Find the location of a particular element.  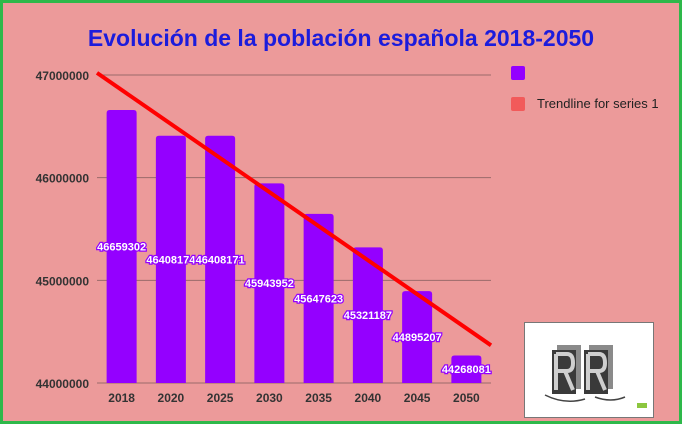

data-label: 44895207 is located at coordinates (417, 338).